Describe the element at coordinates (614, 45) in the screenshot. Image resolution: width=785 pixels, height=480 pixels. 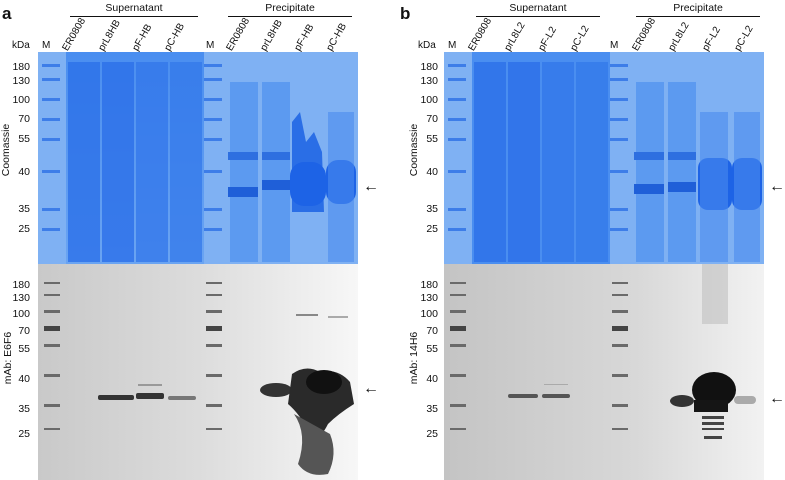
I see `marker-label-b-mid: M` at that location.